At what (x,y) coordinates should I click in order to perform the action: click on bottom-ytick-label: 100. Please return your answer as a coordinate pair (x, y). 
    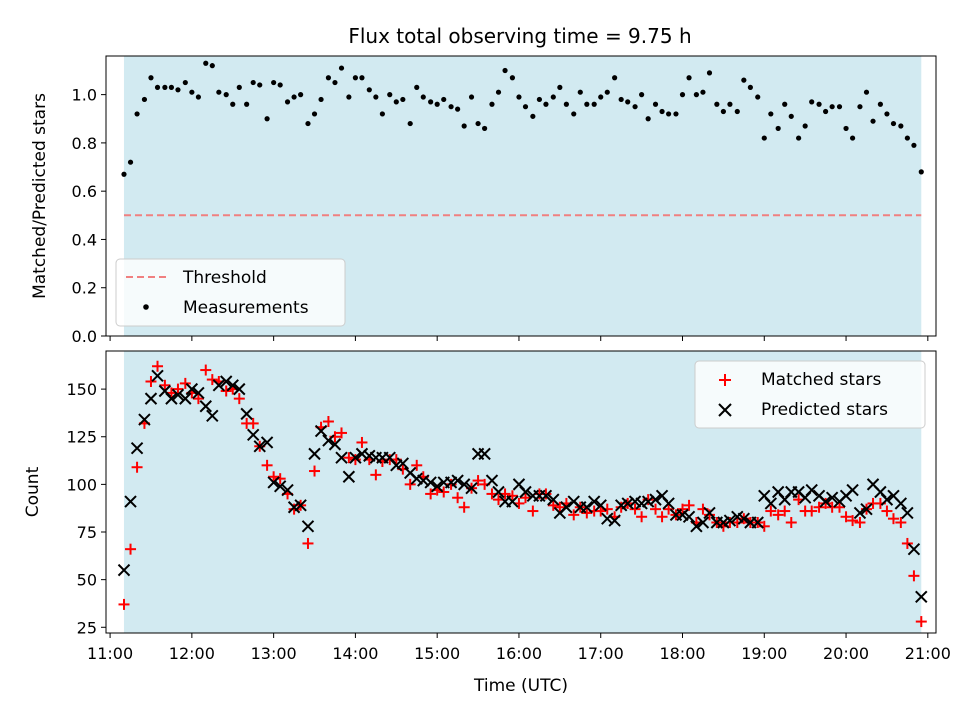
    Looking at the image, I should click on (81, 484).